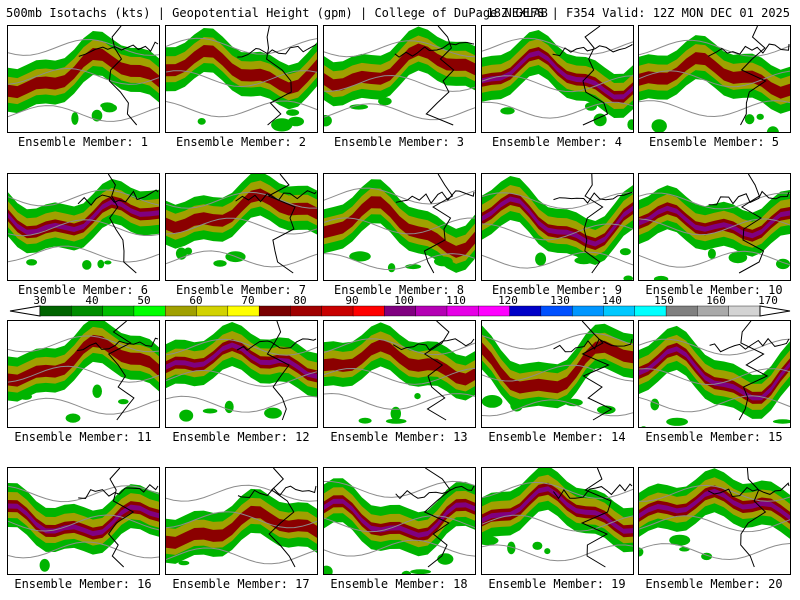 The image size is (800, 600). What do you see at coordinates (404, 300) in the screenshot?
I see `legend-tick-label: 100` at bounding box center [404, 300].